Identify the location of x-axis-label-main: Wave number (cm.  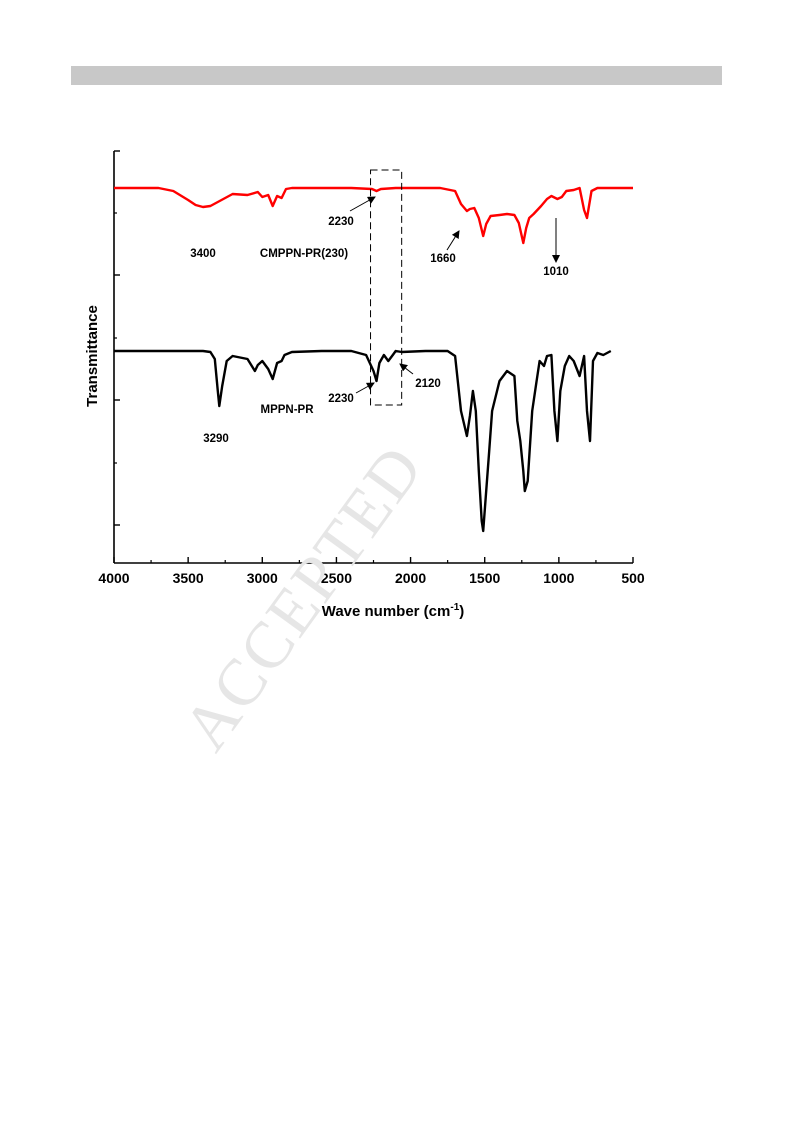
(386, 611).